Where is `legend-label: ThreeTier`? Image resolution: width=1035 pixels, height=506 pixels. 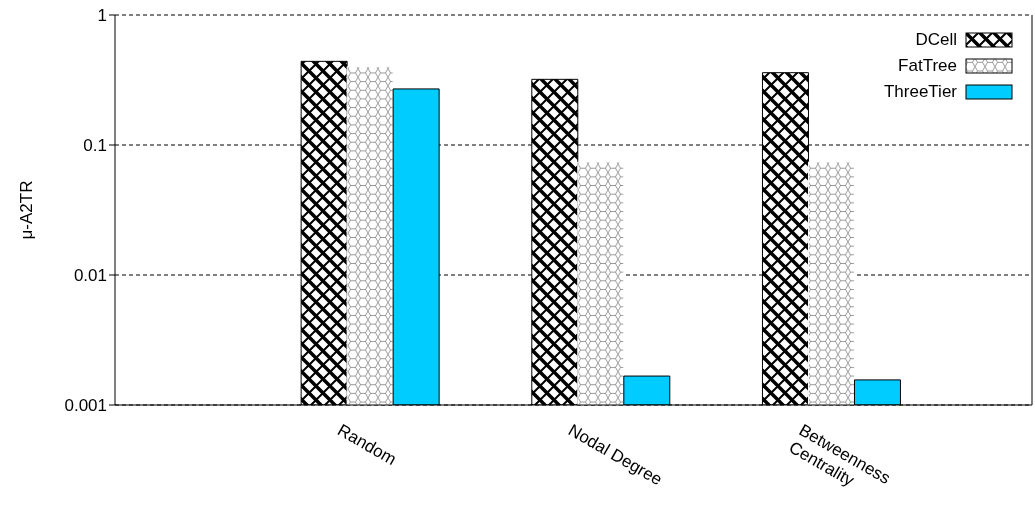 legend-label: ThreeTier is located at coordinates (920, 92).